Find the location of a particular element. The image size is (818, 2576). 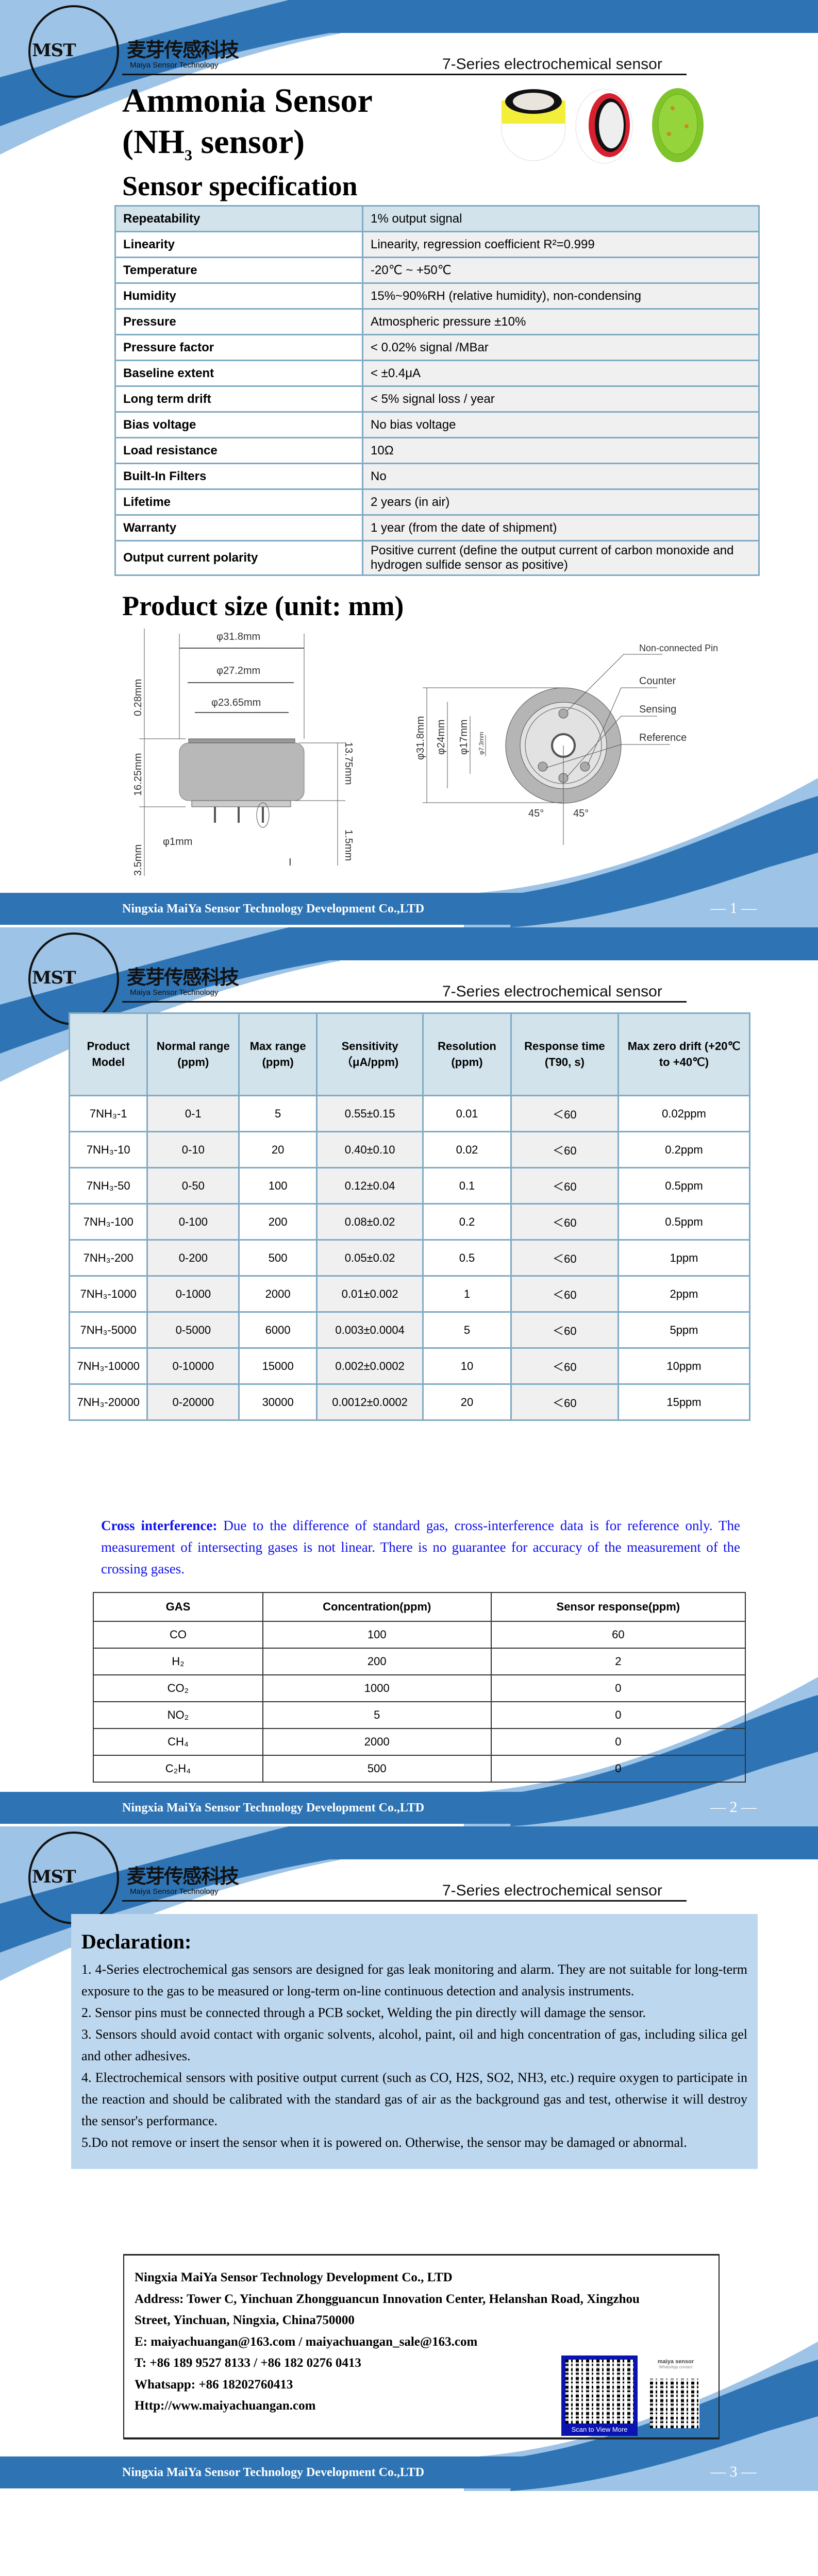

model-cell: 0-5000 is located at coordinates (193, 1330).